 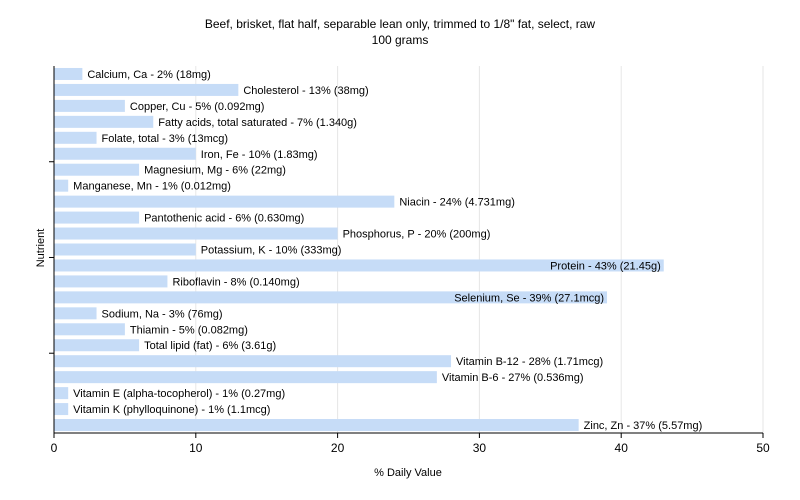 I want to click on bar-label: Vitamin B-6 - 27% (0.536mg), so click(x=513, y=378).